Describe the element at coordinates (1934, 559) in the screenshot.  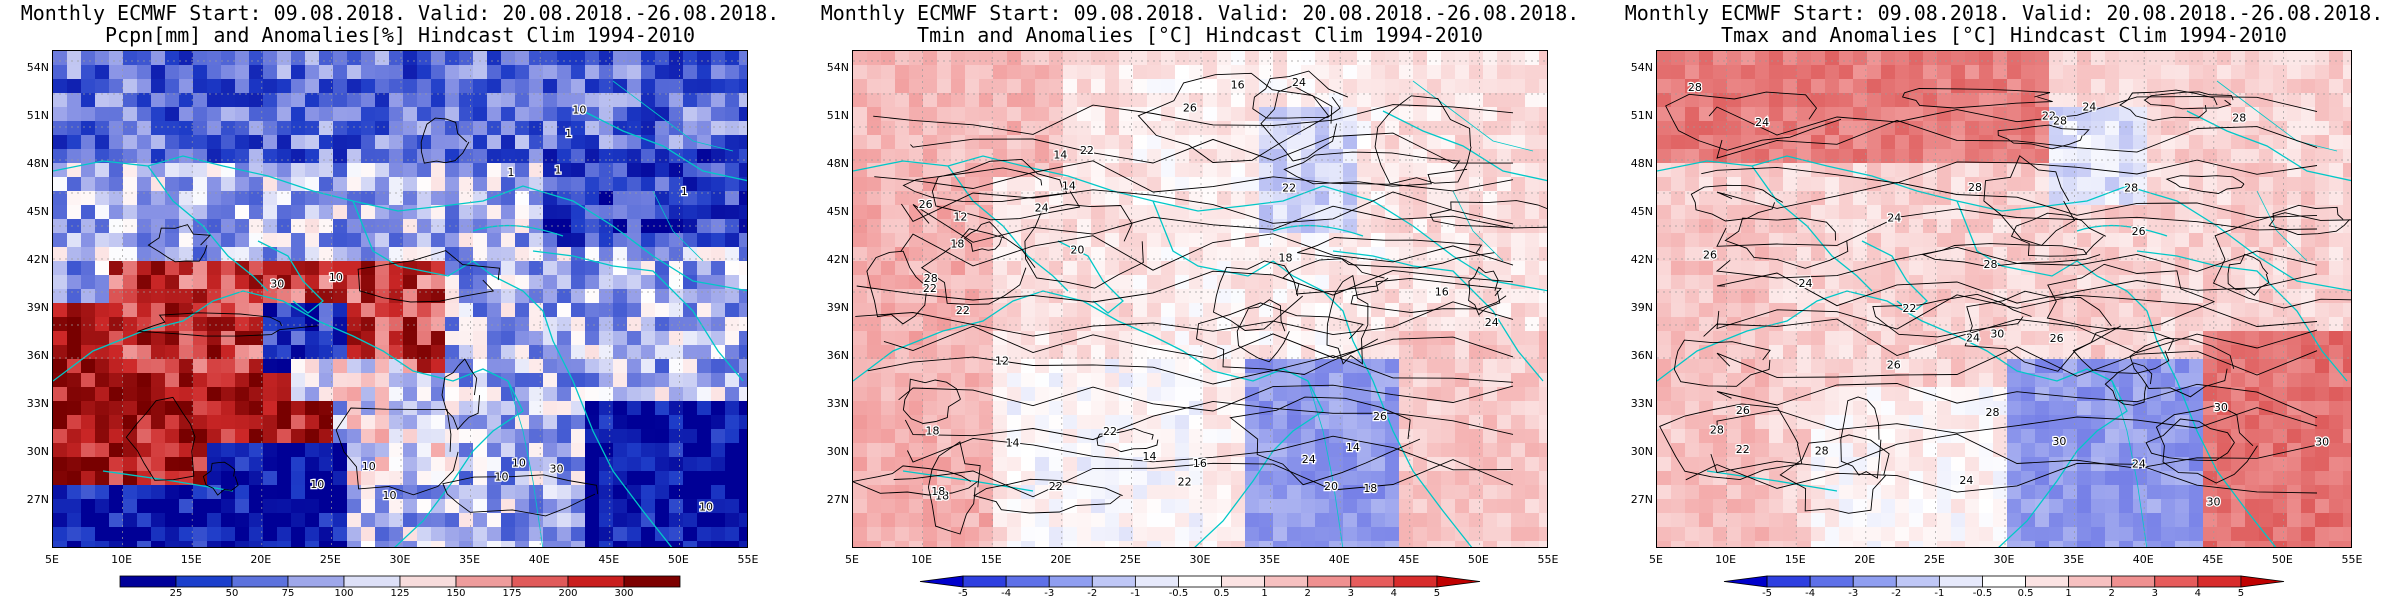
I see `lon-tick-label: 25E` at that location.